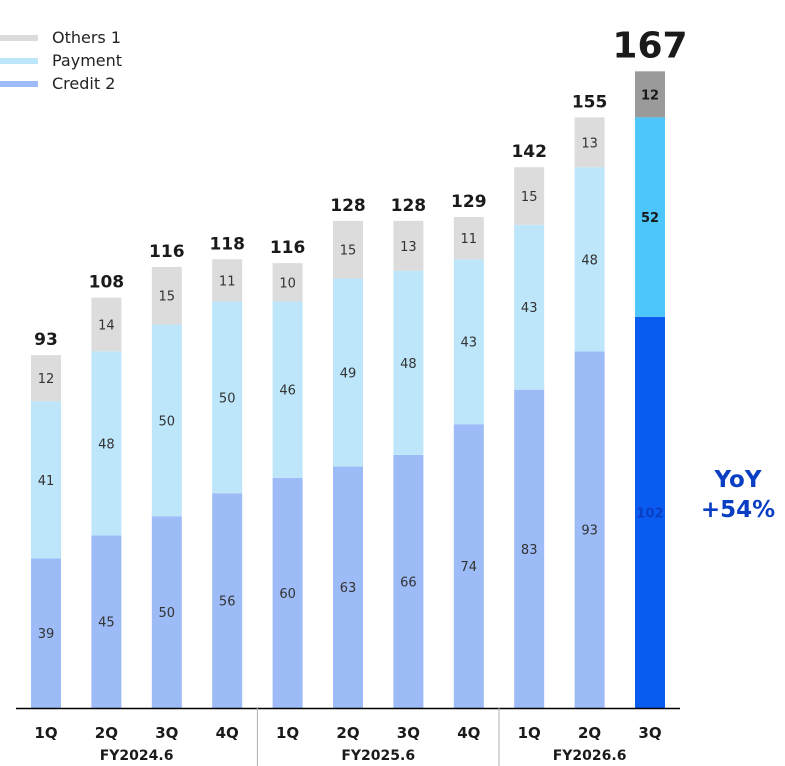 The width and height of the screenshot is (785, 766). I want to click on segment-value-label: 49, so click(348, 373).